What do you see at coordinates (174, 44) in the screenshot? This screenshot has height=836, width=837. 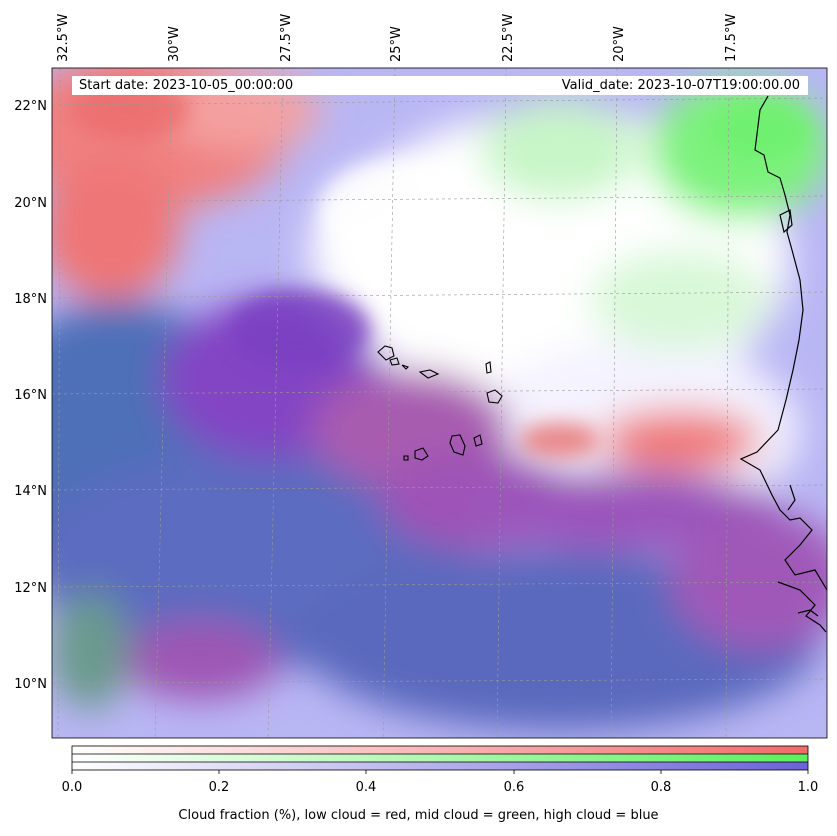 I see `lon-label: 30°W` at bounding box center [174, 44].